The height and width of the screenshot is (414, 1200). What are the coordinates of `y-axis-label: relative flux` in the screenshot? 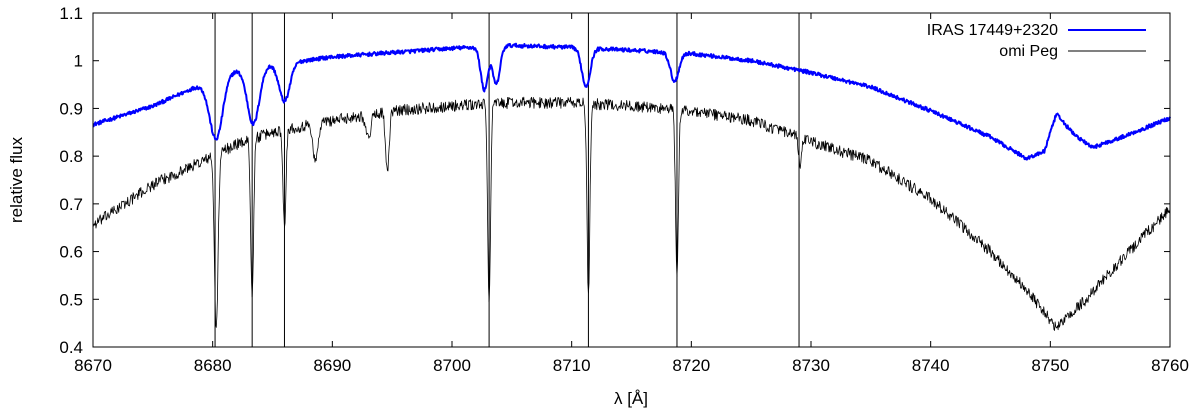 It's located at (16, 180).